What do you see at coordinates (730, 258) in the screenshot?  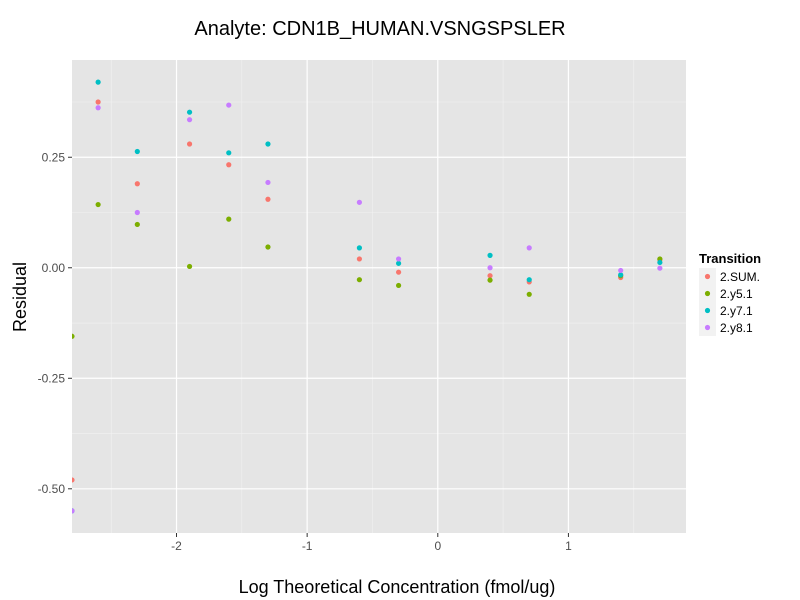 I see `legend-title: Transition` at bounding box center [730, 258].